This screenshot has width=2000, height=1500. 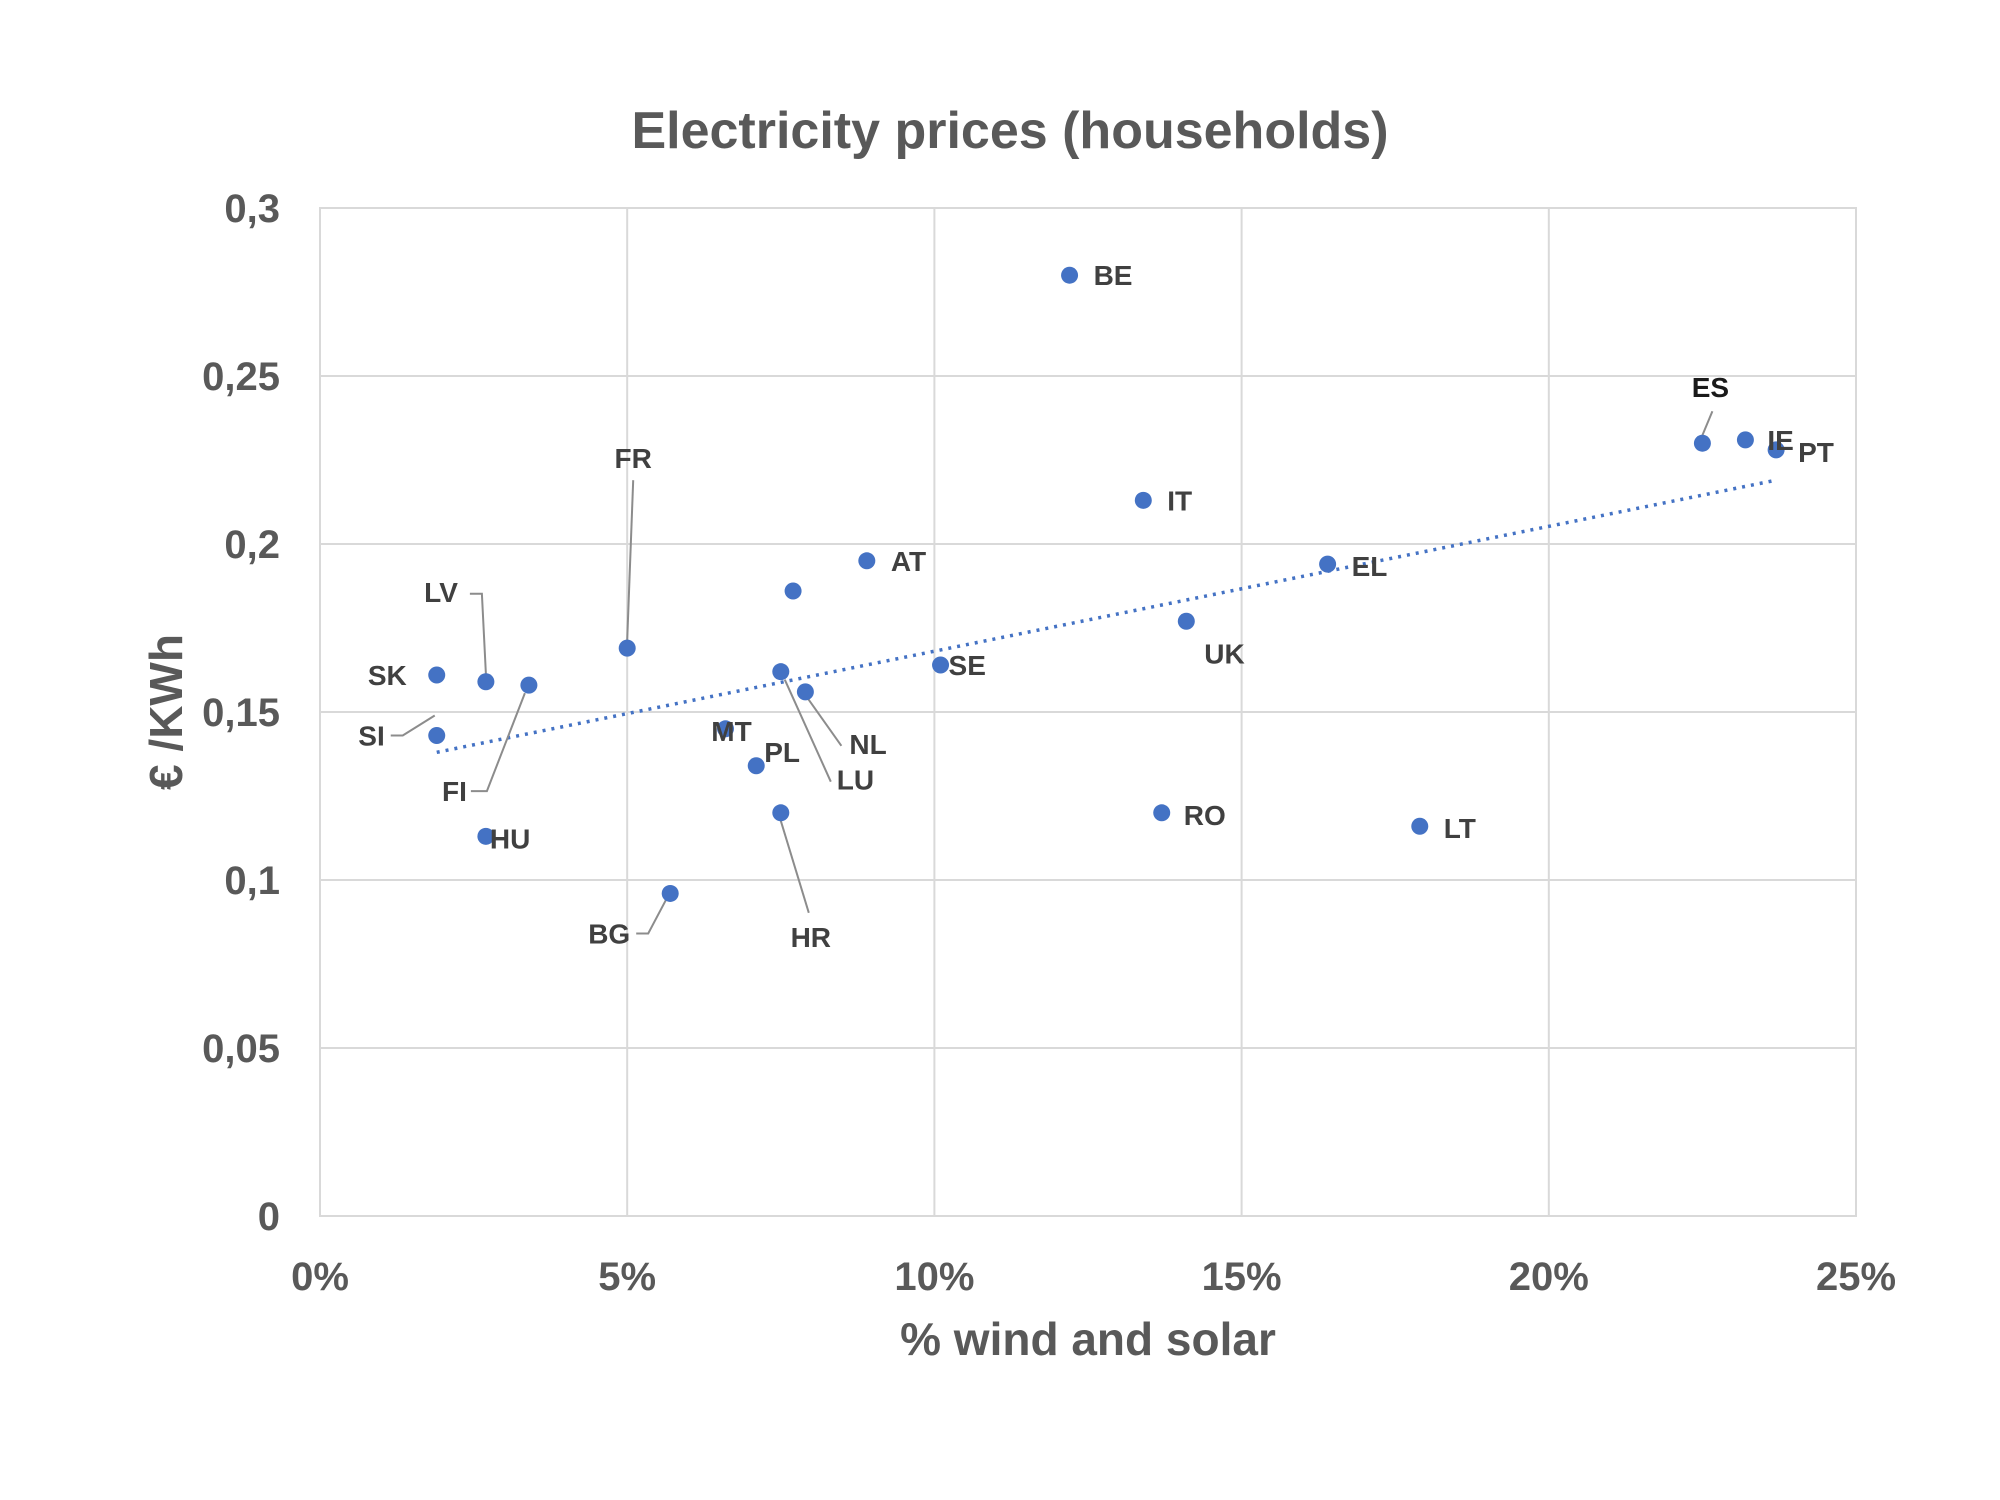 I want to click on leader-line-si, so click(x=413, y=725).